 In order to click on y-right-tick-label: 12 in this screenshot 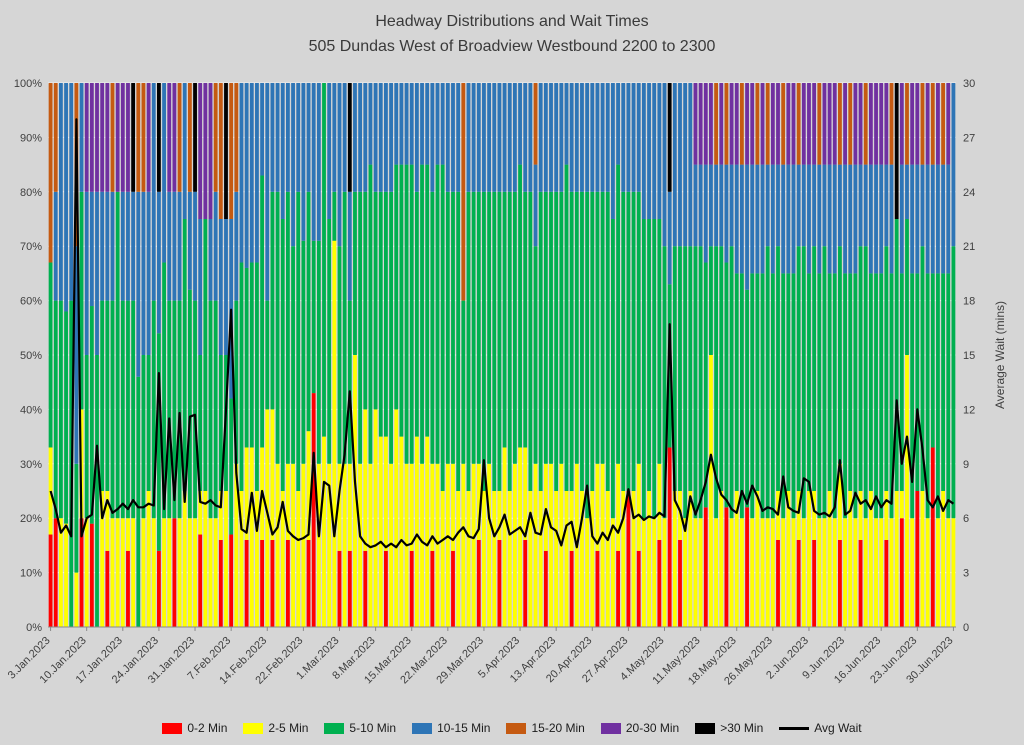, I will do `click(969, 410)`.